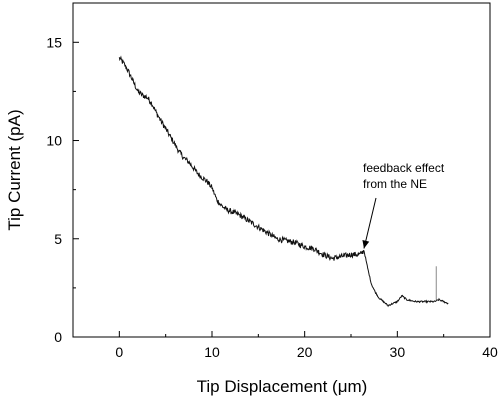 This screenshot has height=400, width=499. I want to click on y-tick-label: 15, so click(54, 42).